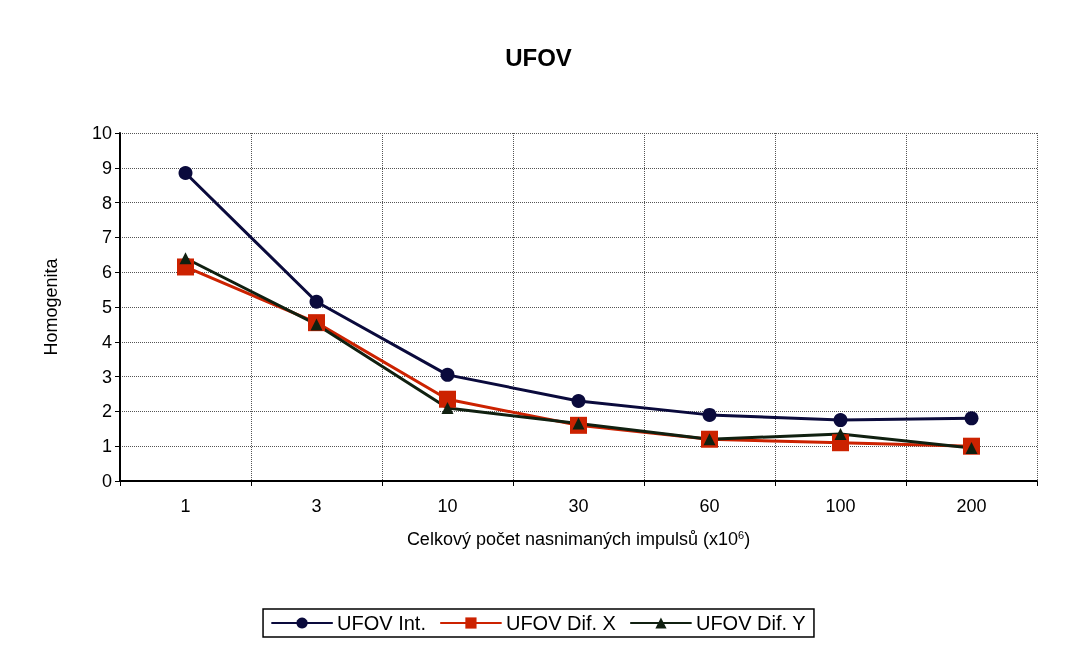  Describe the element at coordinates (185, 506) in the screenshot. I see `x-tick-label: 1` at that location.